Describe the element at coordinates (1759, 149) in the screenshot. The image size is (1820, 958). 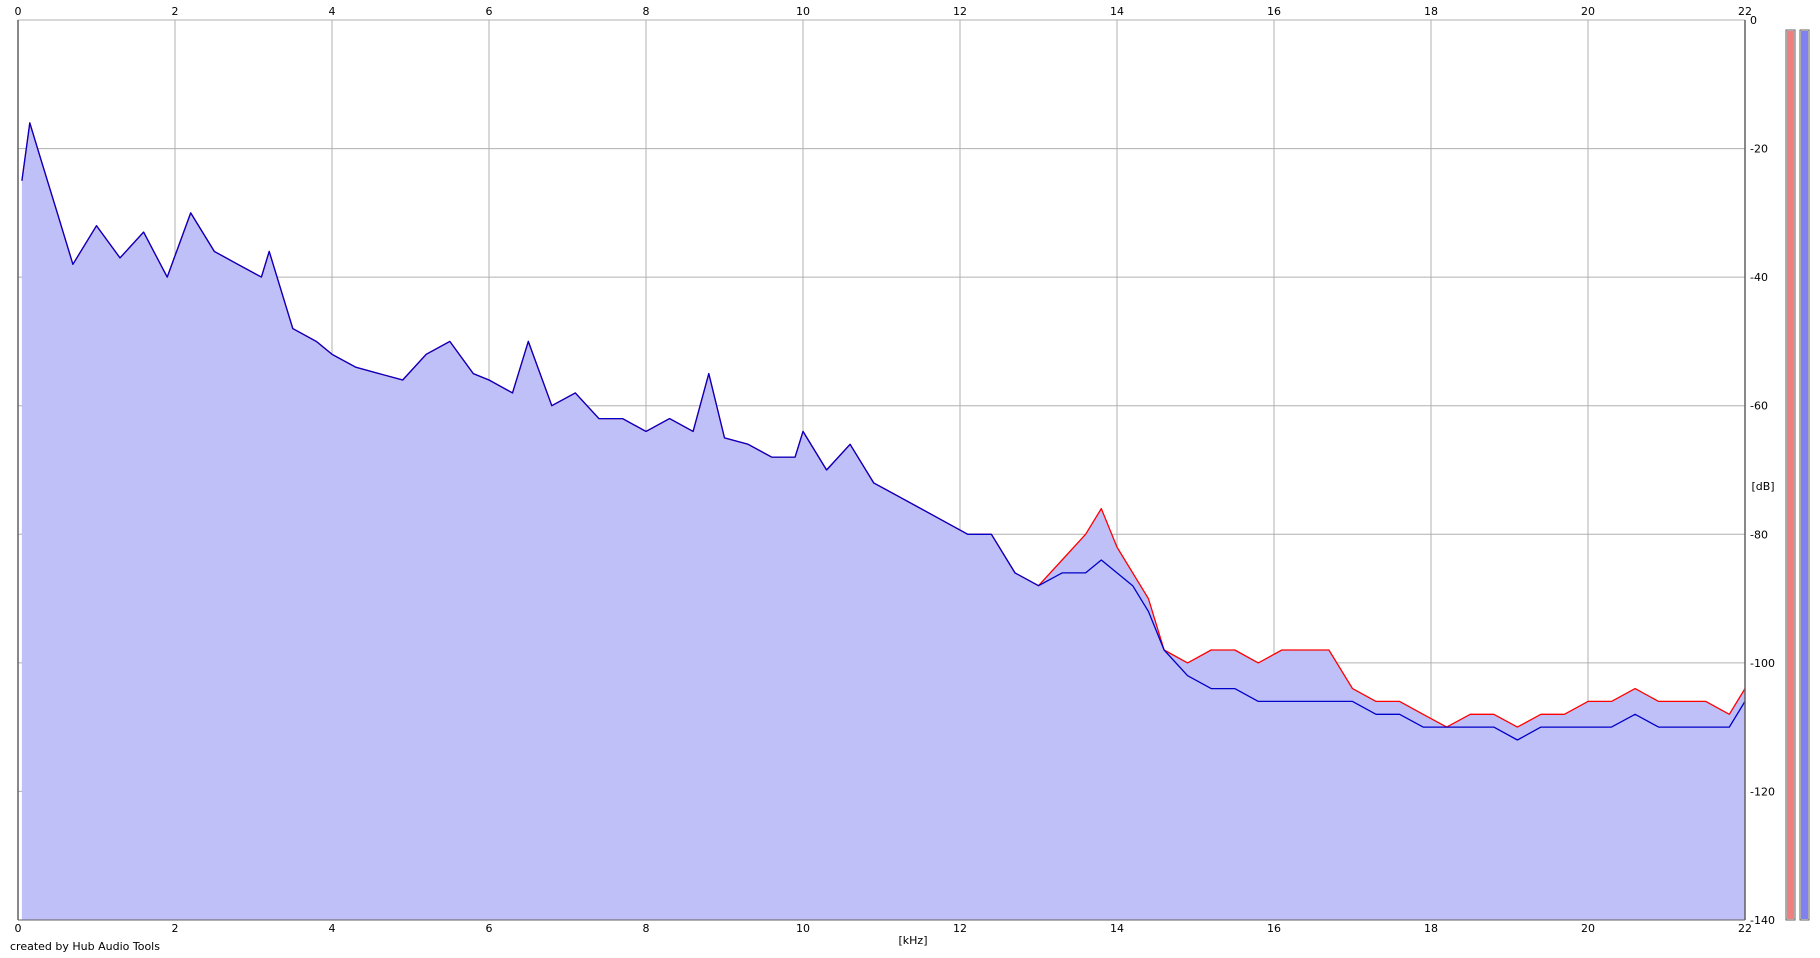
I see `y-tick-1: -20` at that location.